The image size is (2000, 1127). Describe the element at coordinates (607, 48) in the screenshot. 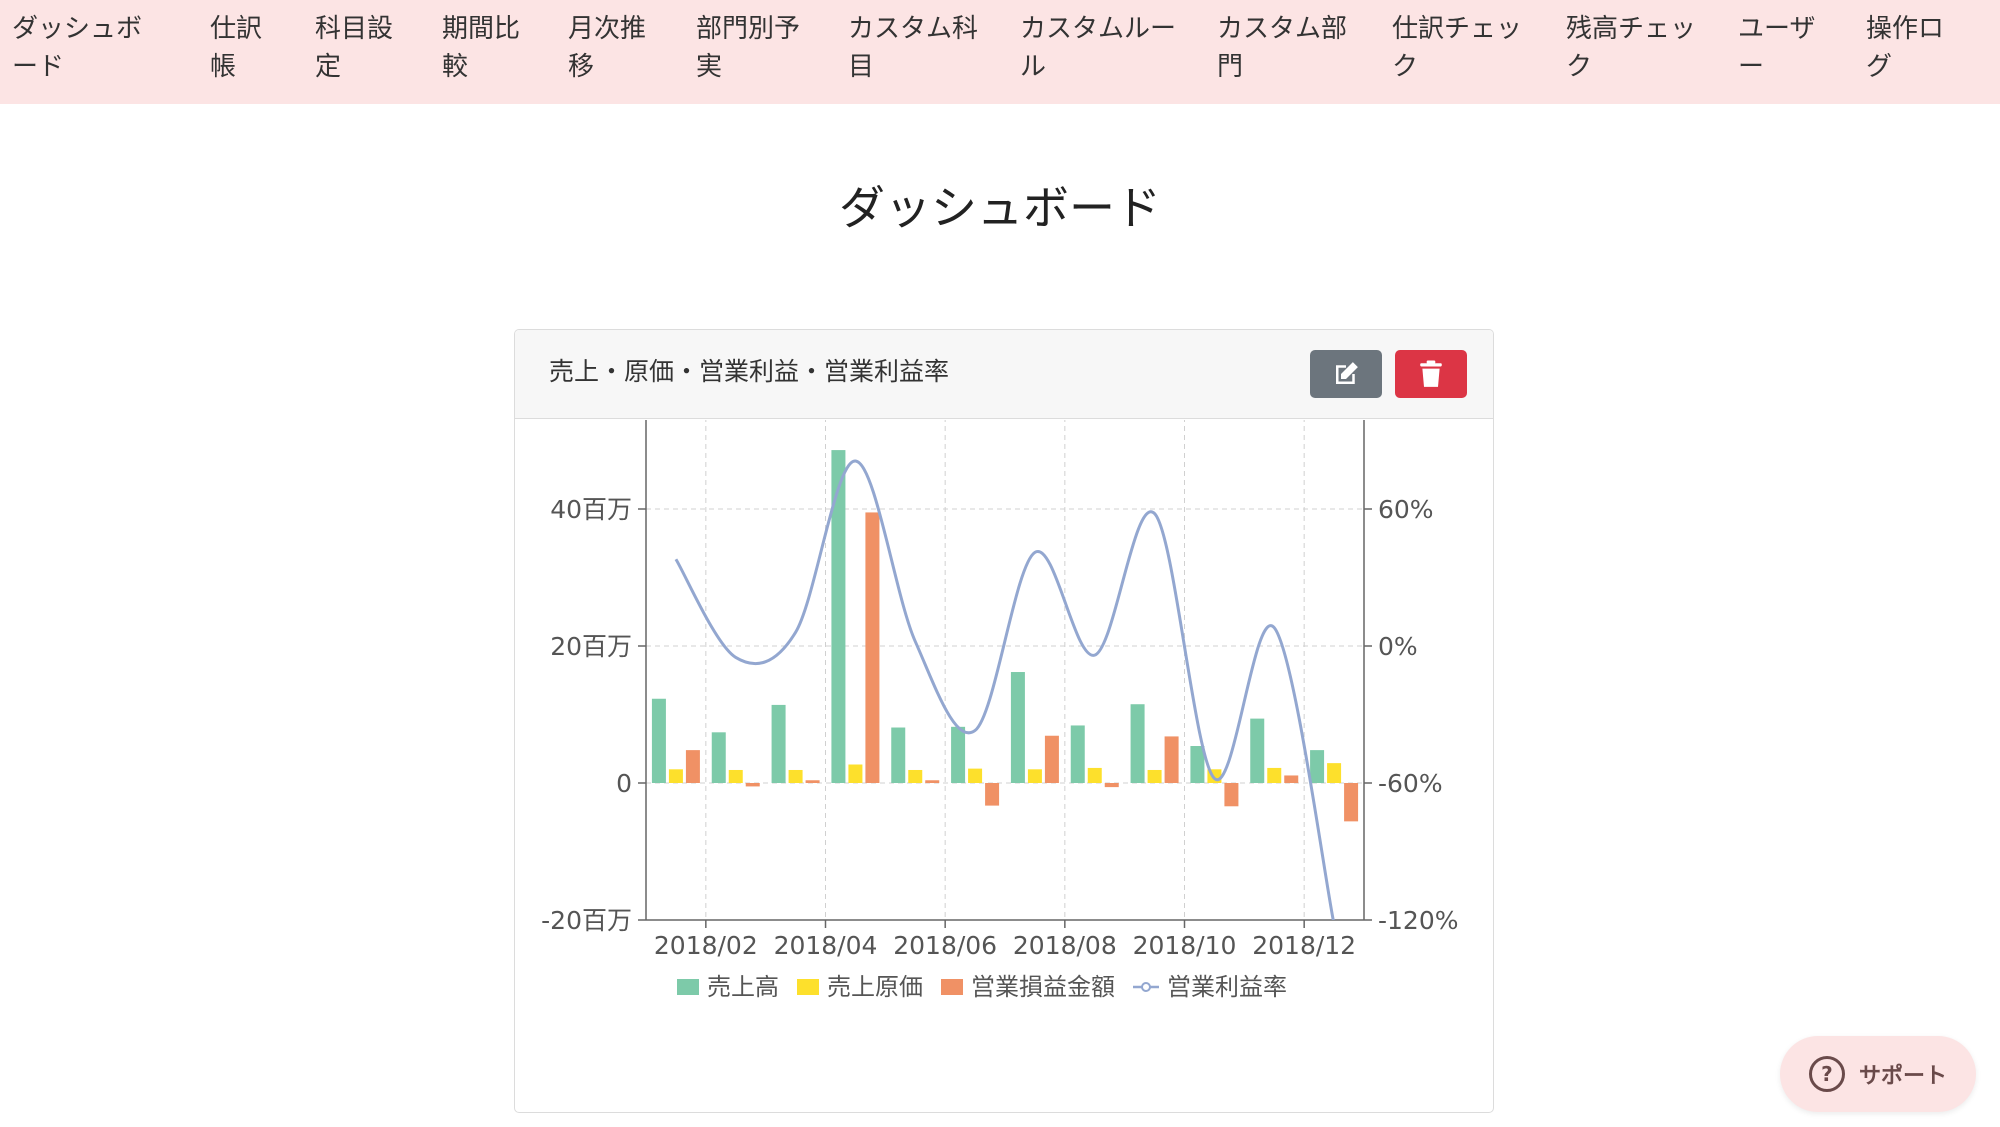

I see `nav-item-monthly-trend: 月次推移` at that location.